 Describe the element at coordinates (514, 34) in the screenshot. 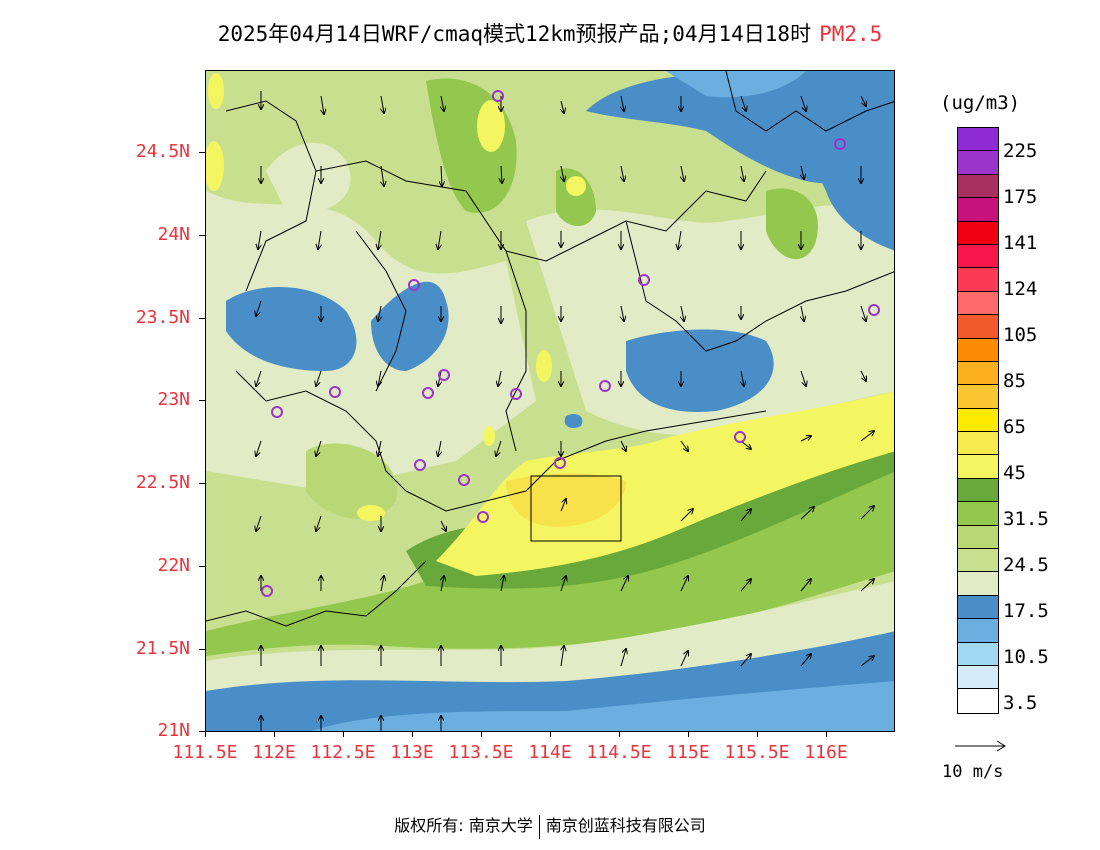

I see `title-text: 2025年04月14日WRF/cmaq模式12km预报产品;04月14日18时` at that location.